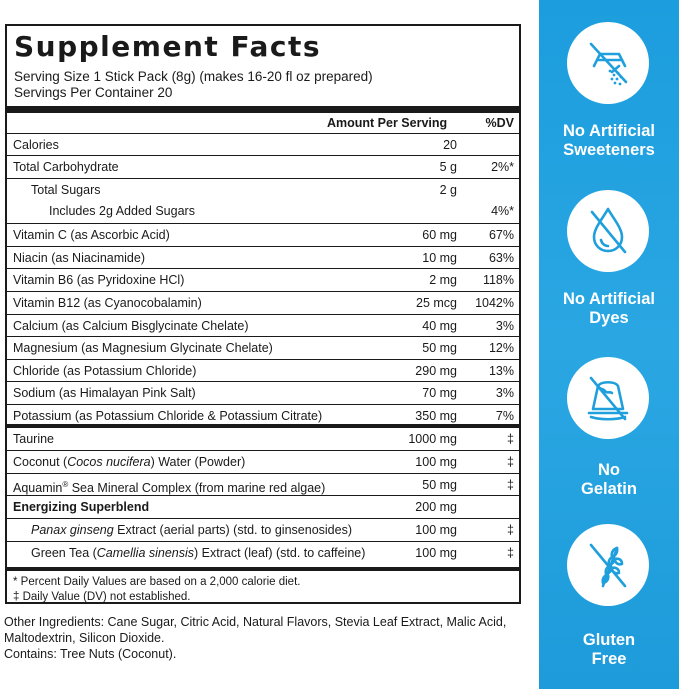  I want to click on badge-label-line: Gelatin, so click(609, 489).